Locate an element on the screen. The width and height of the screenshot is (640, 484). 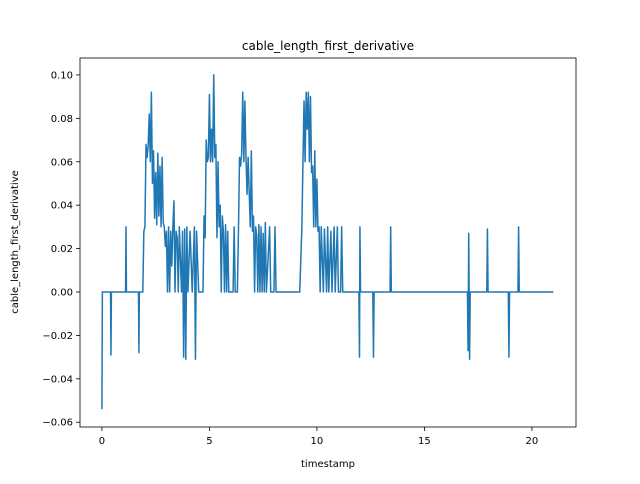
y-tick-label: 0.04 is located at coordinates (62, 206).